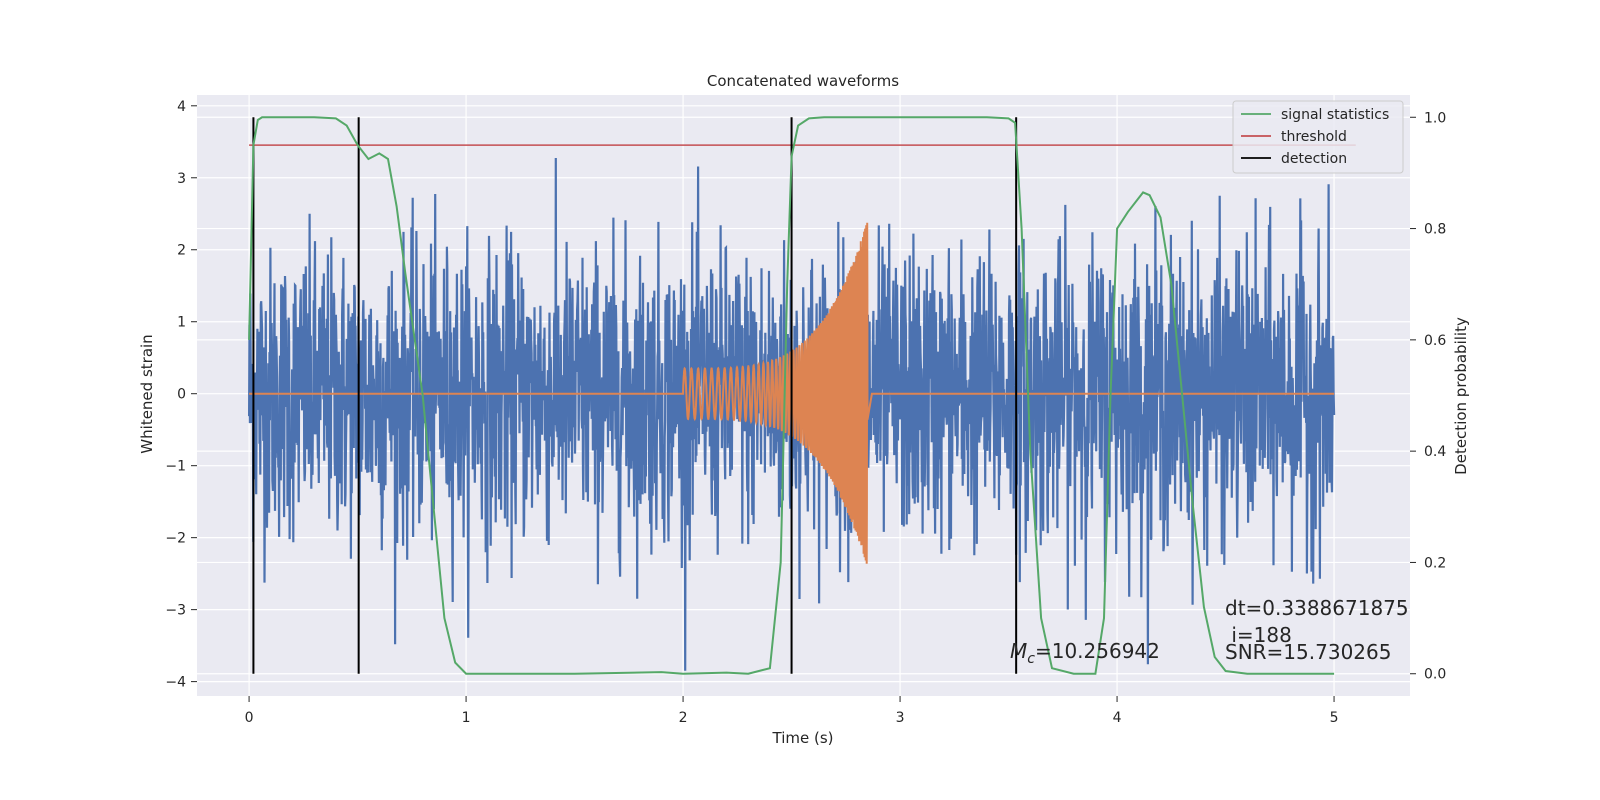 This screenshot has width=1600, height=800. What do you see at coordinates (1334, 718) in the screenshot?
I see `x-tick-label-5: 5` at bounding box center [1334, 718].